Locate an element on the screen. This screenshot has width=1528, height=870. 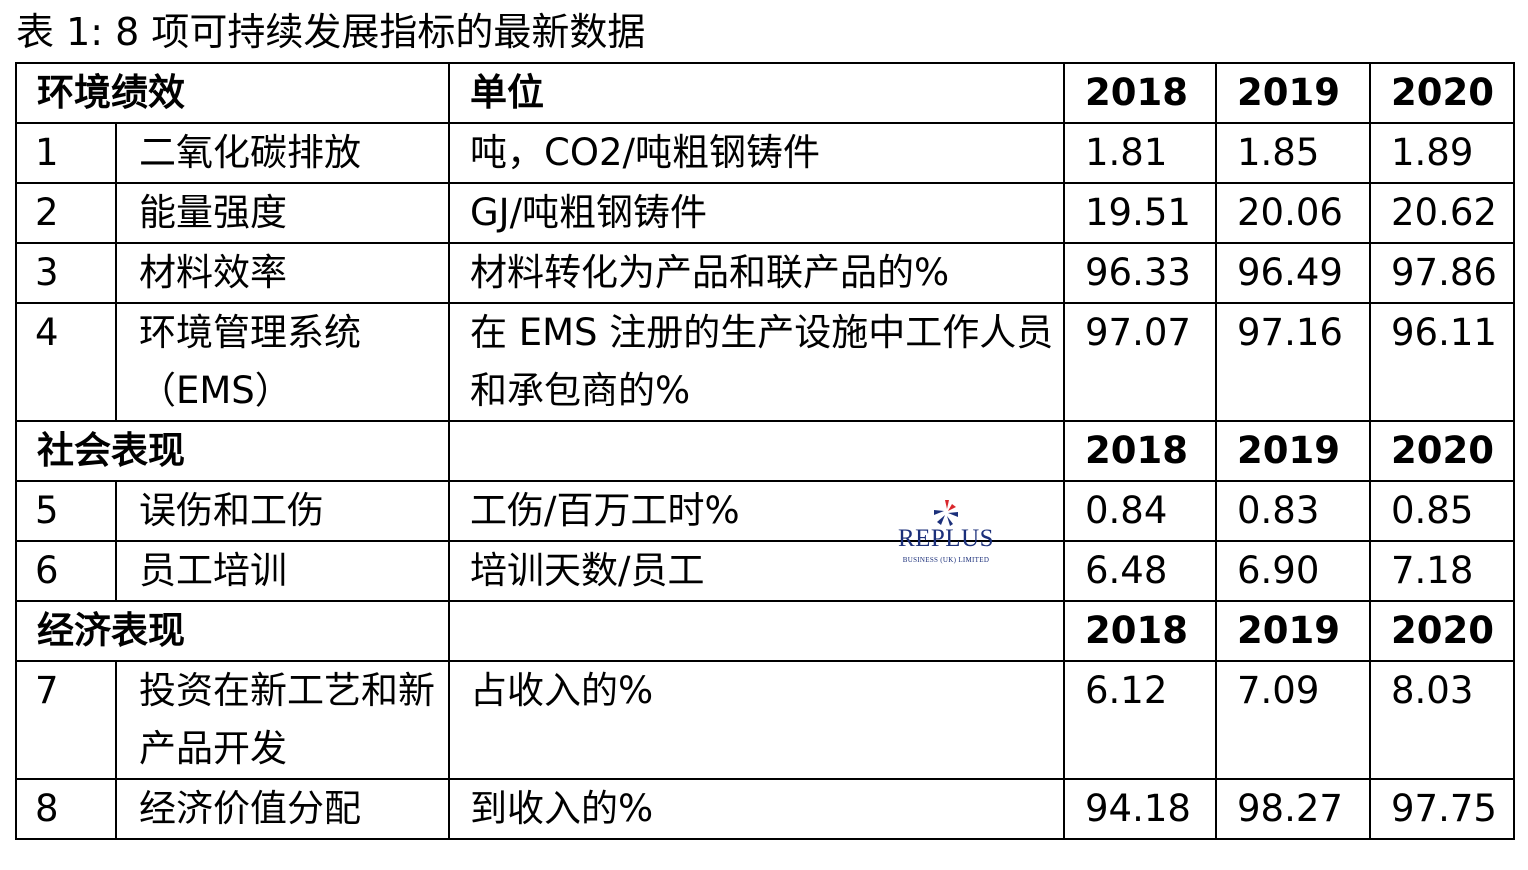
value-cell: 20.62 is located at coordinates (1442, 213).